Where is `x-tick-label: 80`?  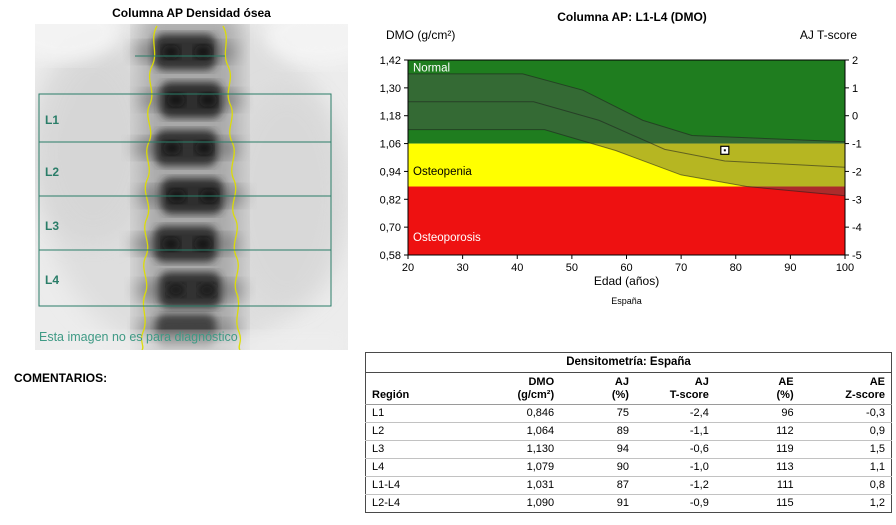 x-tick-label: 80 is located at coordinates (736, 268).